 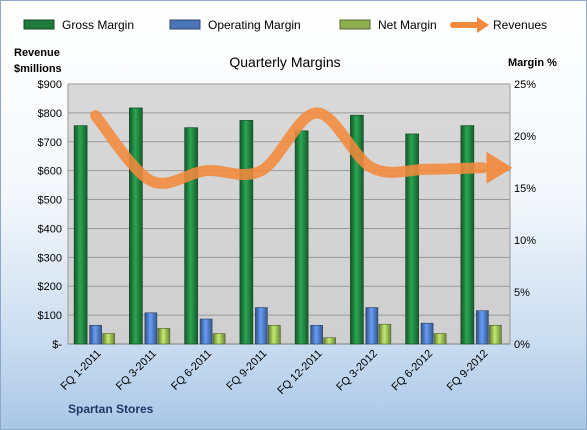 What do you see at coordinates (525, 137) in the screenshot?
I see `right-tick-label: 20%` at bounding box center [525, 137].